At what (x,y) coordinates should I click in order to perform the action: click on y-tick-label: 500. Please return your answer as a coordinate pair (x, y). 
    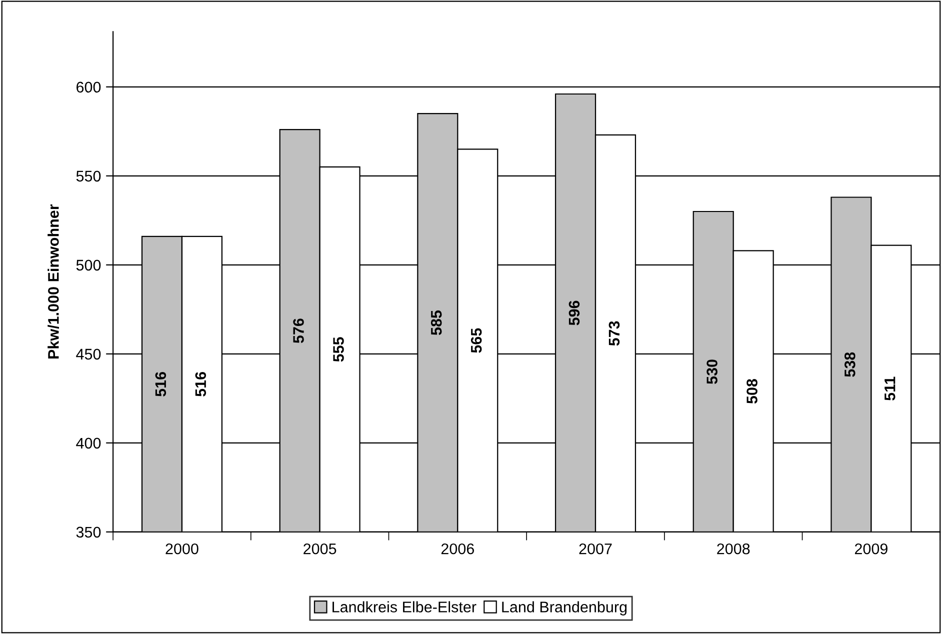
    Looking at the image, I should click on (88, 265).